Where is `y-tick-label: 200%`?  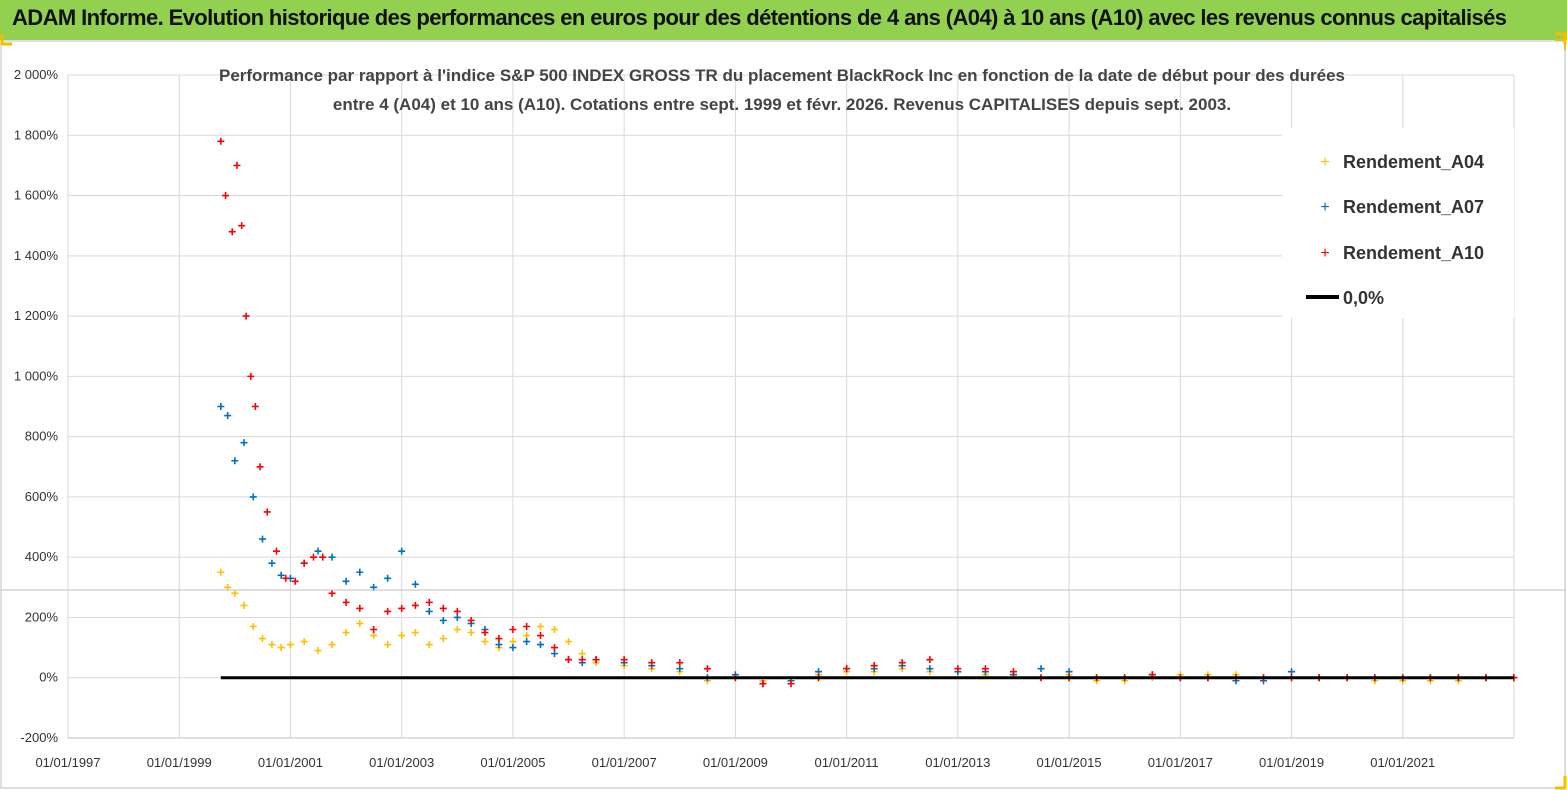
y-tick-label: 200% is located at coordinates (42, 616).